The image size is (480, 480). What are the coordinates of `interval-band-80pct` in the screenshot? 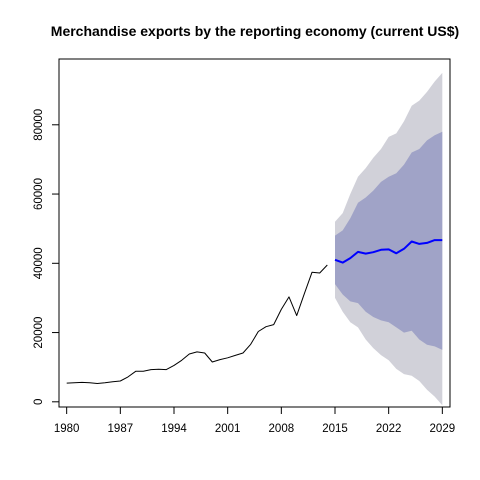 It's located at (389, 240).